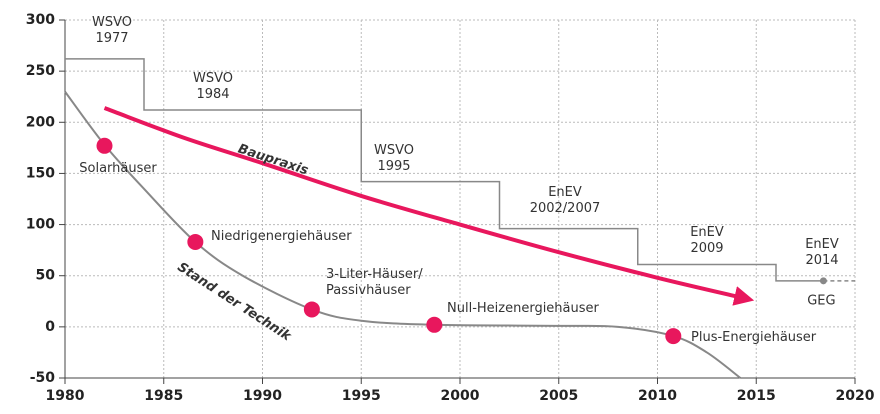 This screenshot has height=414, width=880. I want to click on step-label: WSVO 1995, so click(394, 158).